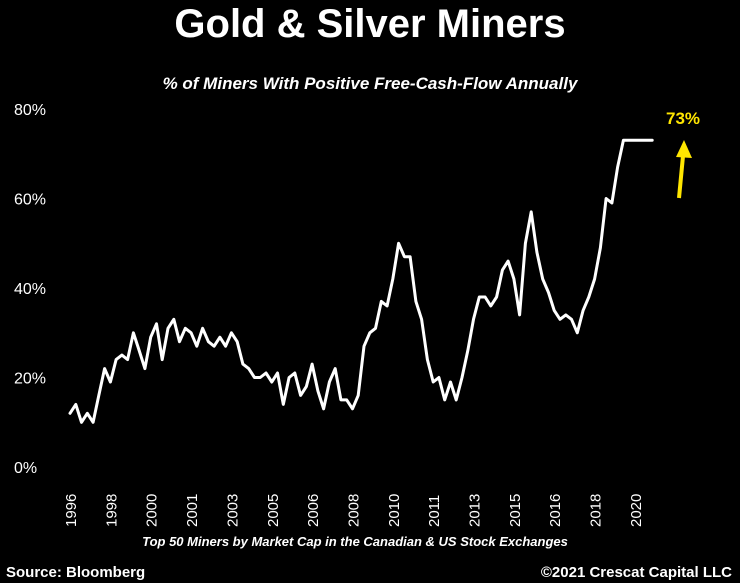 The width and height of the screenshot is (740, 583). I want to click on y-axis: 0% 20% 40% 60% 80%, so click(30, 289).